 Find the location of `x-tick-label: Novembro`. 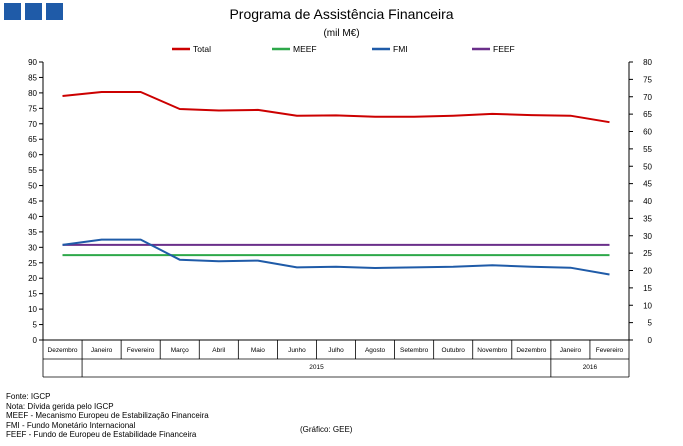

x-tick-label: Novembro is located at coordinates (492, 350).